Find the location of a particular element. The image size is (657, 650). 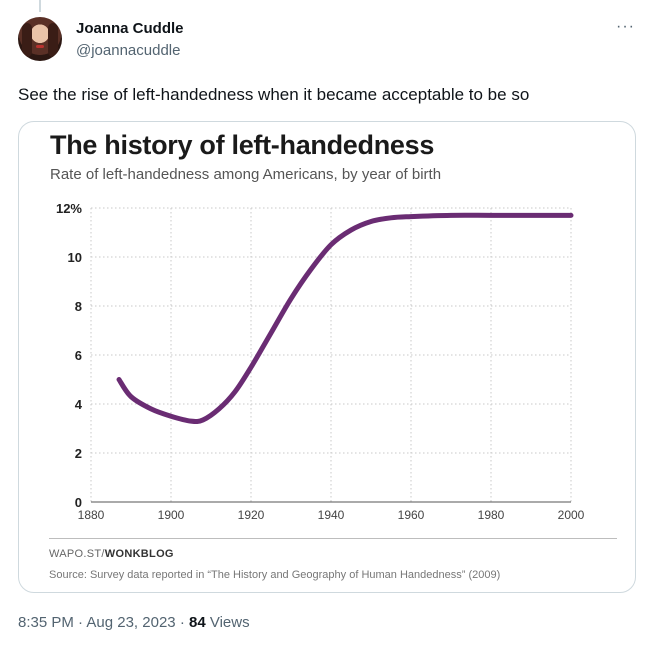

y-tick-label: 6 is located at coordinates (78, 355).